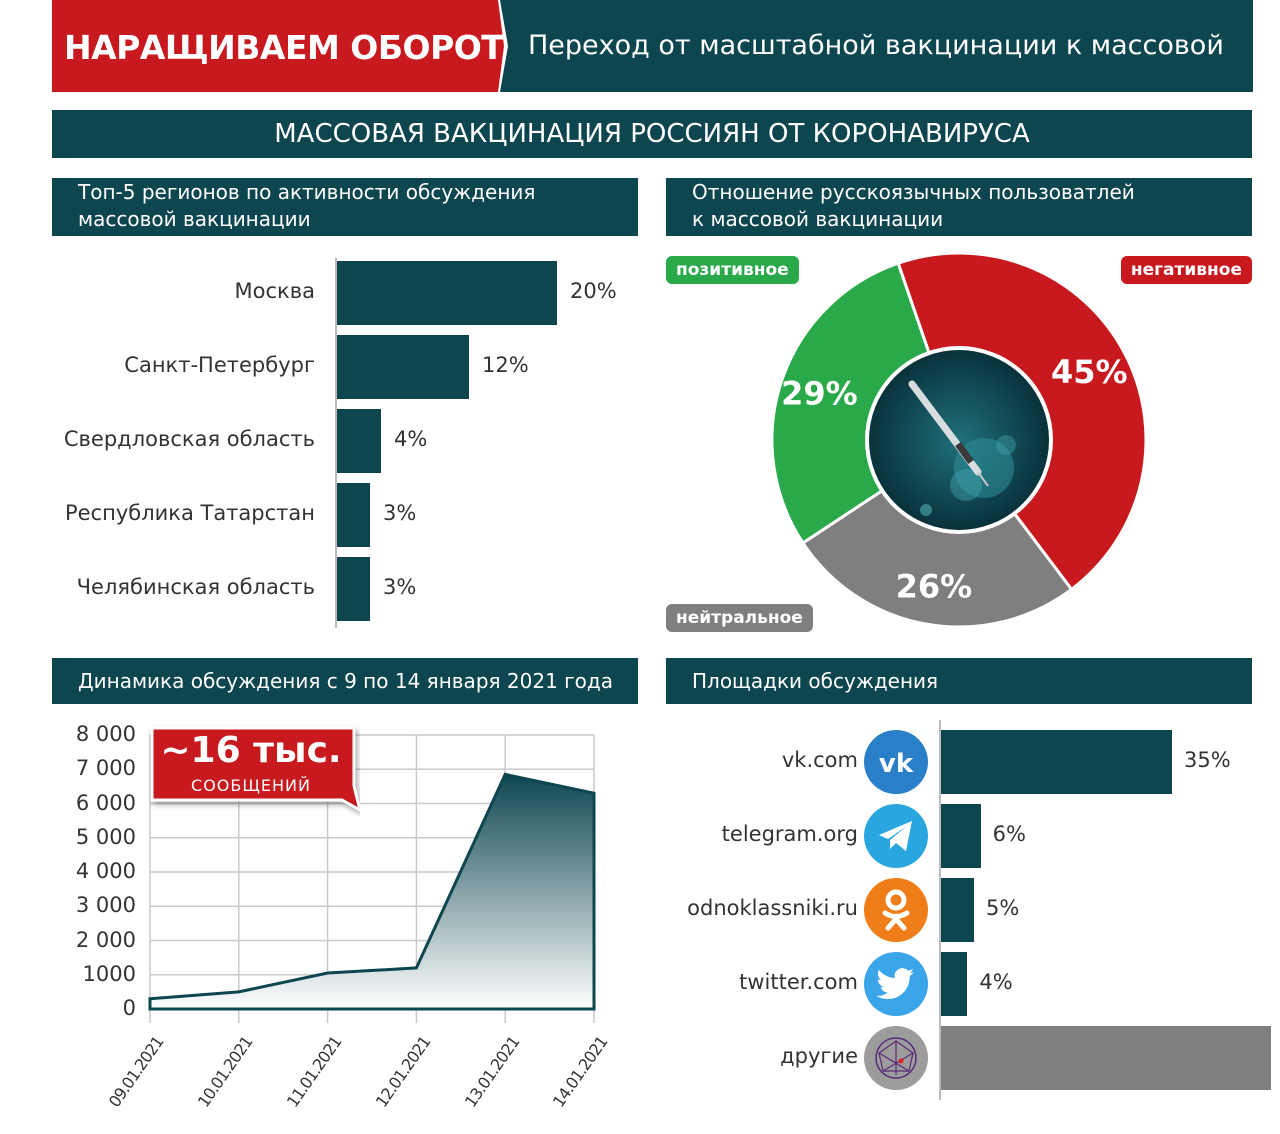 This screenshot has width=1280, height=1134. I want to click on y-tick-label: 4 000, so click(105, 871).